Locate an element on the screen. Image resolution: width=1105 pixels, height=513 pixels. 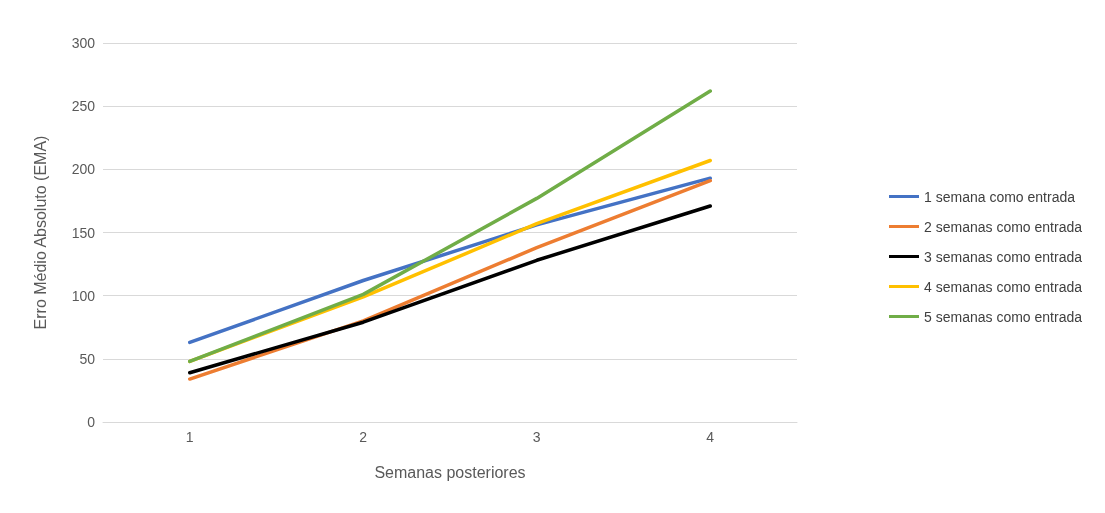
x-tick-label: 2 is located at coordinates (363, 437).